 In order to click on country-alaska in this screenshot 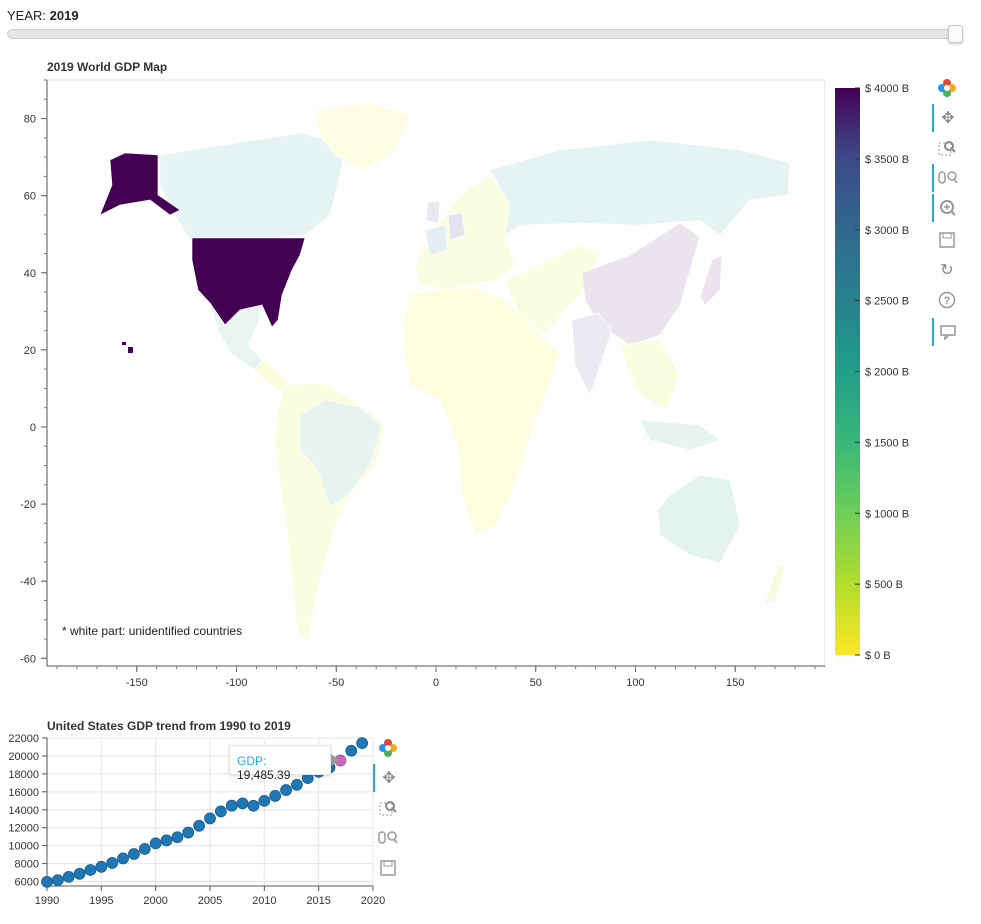, I will do `click(140, 184)`.